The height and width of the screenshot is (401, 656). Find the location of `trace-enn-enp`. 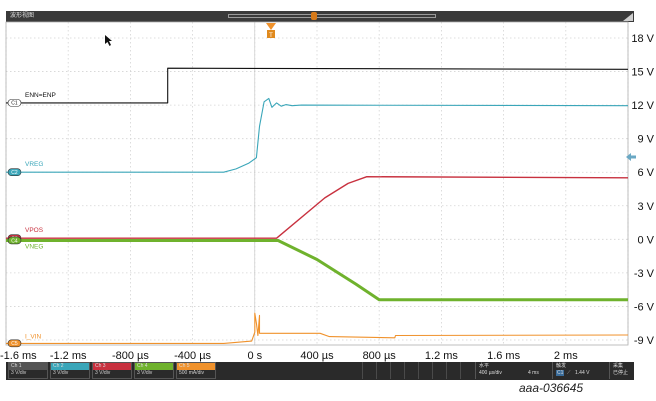

trace-enn-enp is located at coordinates (317, 85).